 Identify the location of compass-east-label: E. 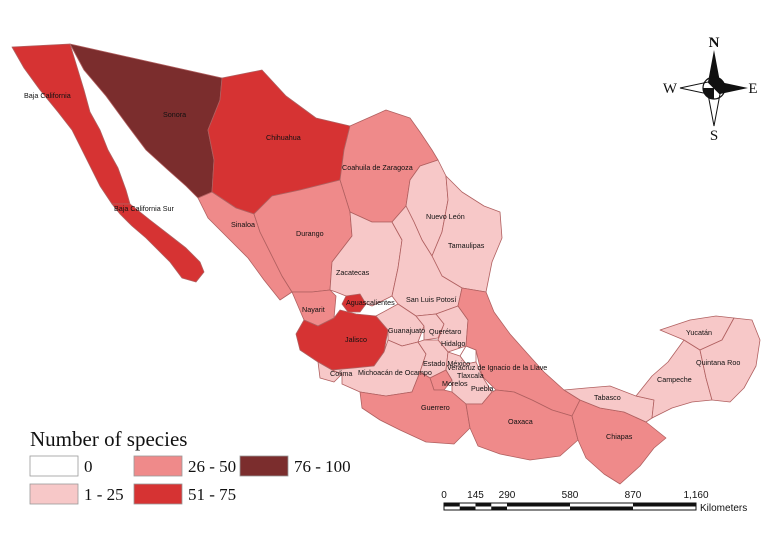
(752, 89).